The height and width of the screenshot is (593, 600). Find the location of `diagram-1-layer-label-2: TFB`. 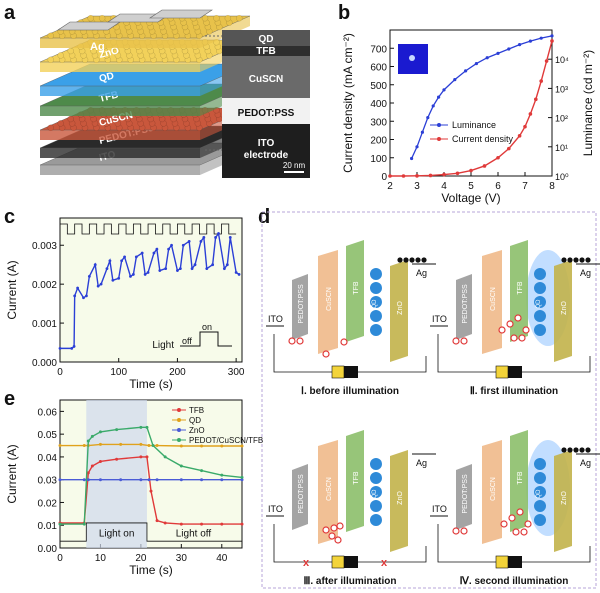

diagram-1-layer-label-2: TFB is located at coordinates (356, 288).